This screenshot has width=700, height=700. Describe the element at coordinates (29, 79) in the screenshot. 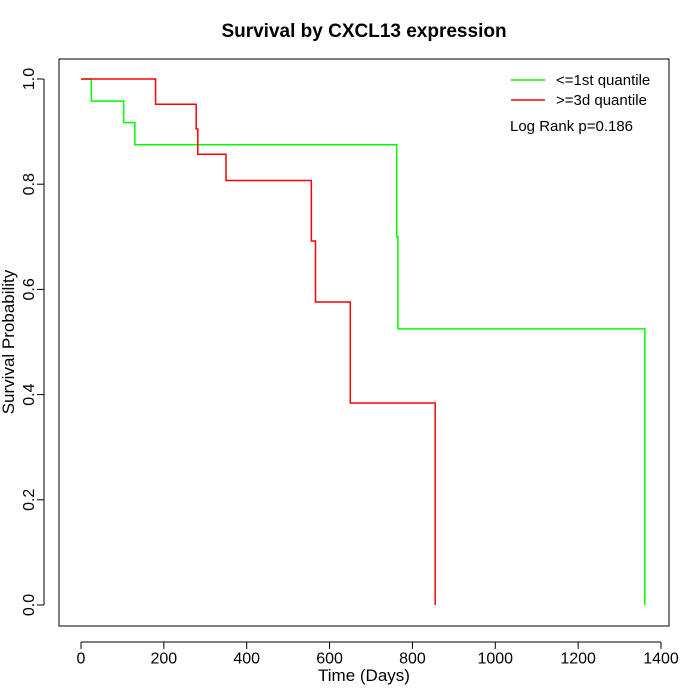

I see `y-tick-label: 1.0` at that location.